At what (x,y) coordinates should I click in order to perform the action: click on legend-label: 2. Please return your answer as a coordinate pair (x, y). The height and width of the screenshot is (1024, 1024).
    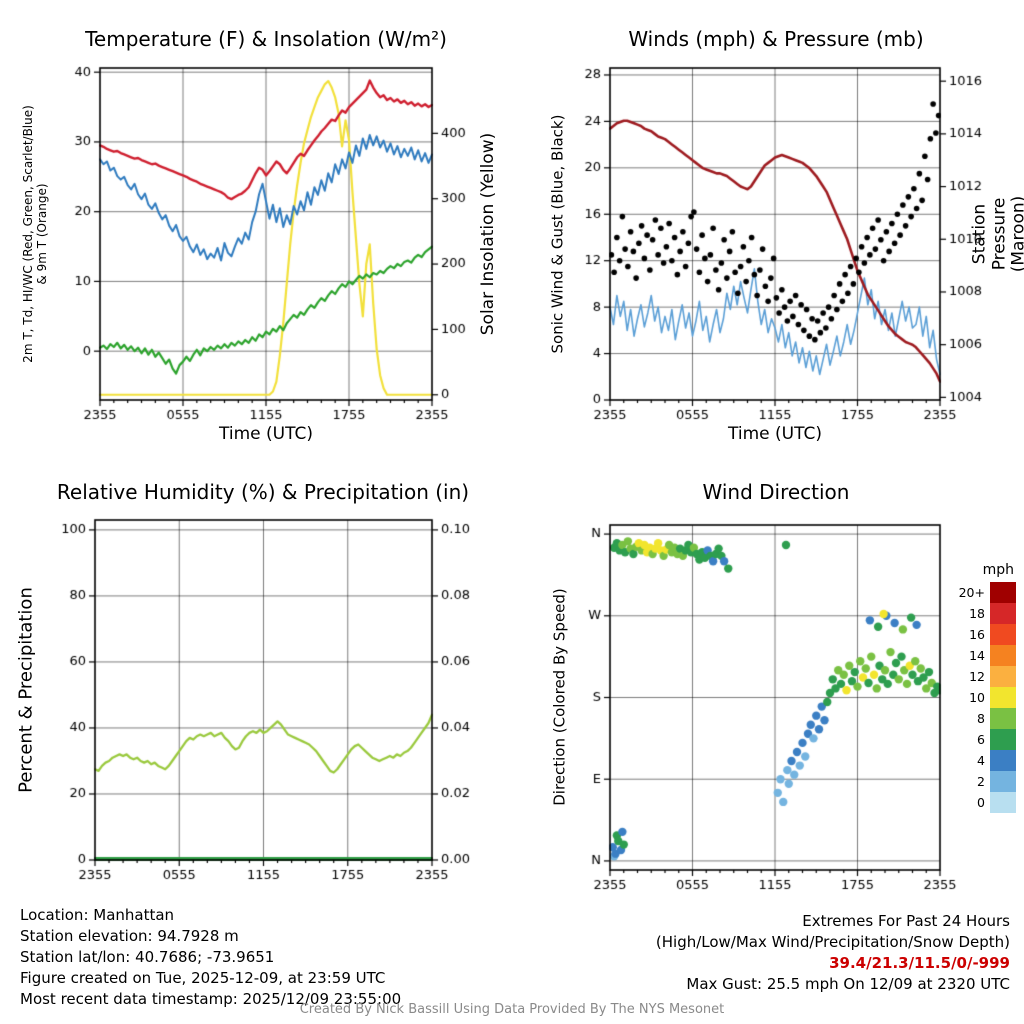
    Looking at the image, I should click on (981, 781).